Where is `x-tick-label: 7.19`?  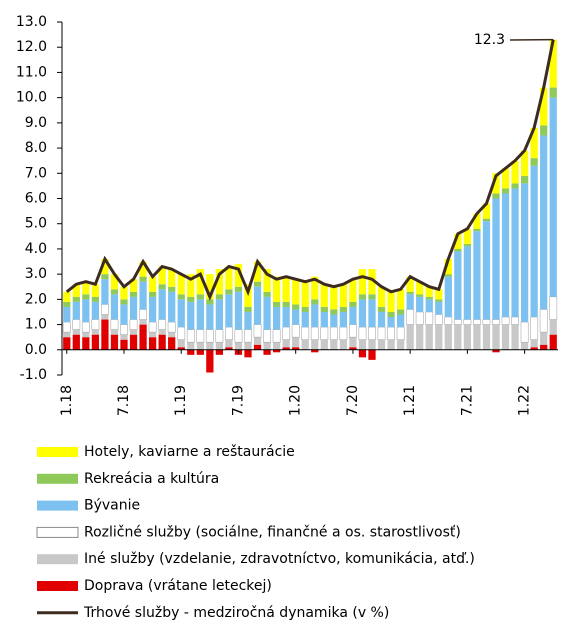 x-tick-label: 7.19 is located at coordinates (238, 400).